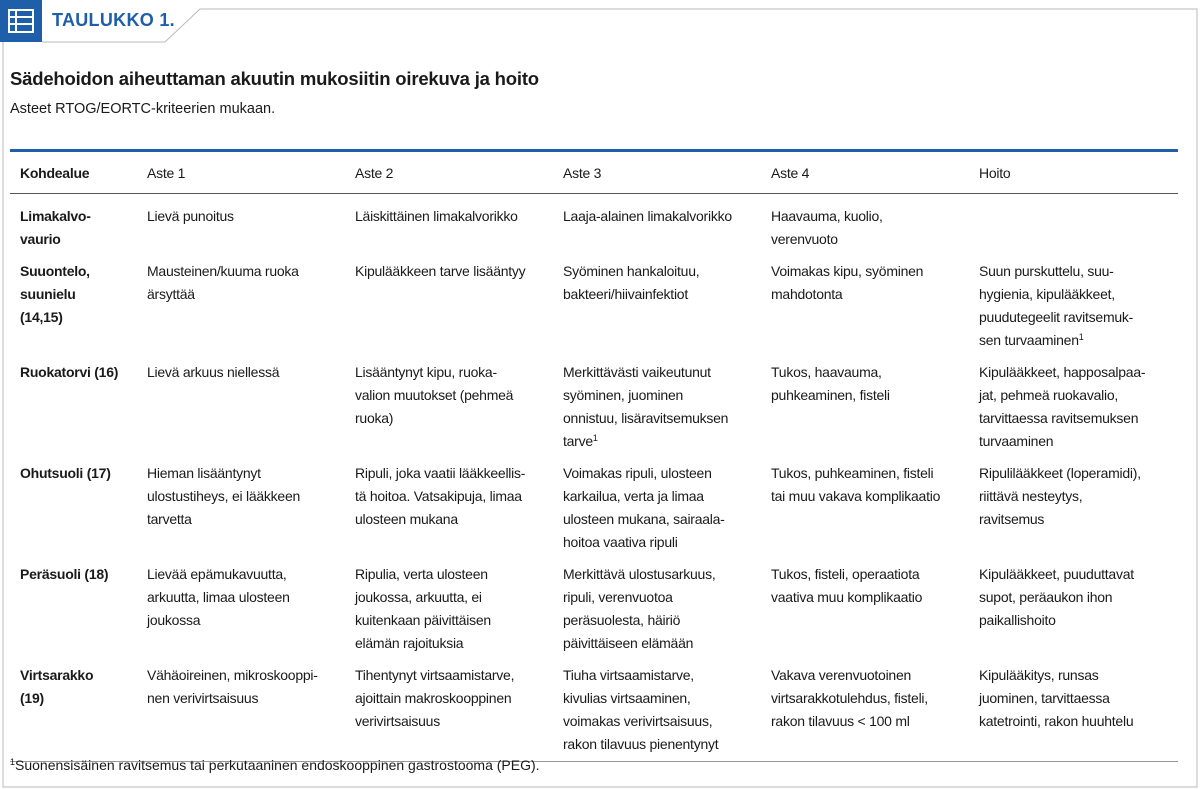 The height and width of the screenshot is (789, 1200). What do you see at coordinates (870, 698) in the screenshot?
I see `cell-line: virtsarakkotulehdus, fisteli,` at bounding box center [870, 698].